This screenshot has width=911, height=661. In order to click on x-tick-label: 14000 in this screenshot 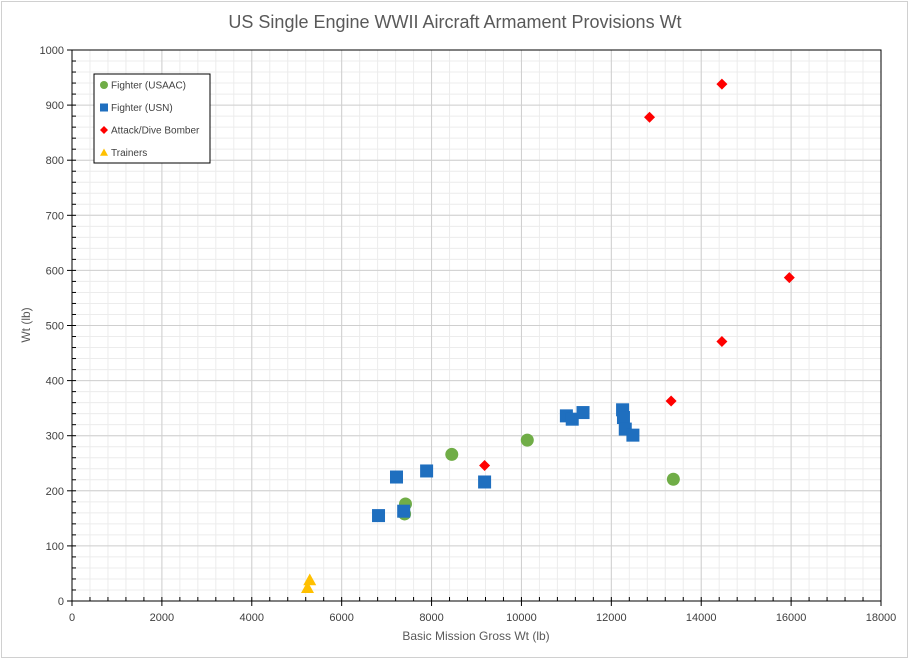, I will do `click(701, 618)`.